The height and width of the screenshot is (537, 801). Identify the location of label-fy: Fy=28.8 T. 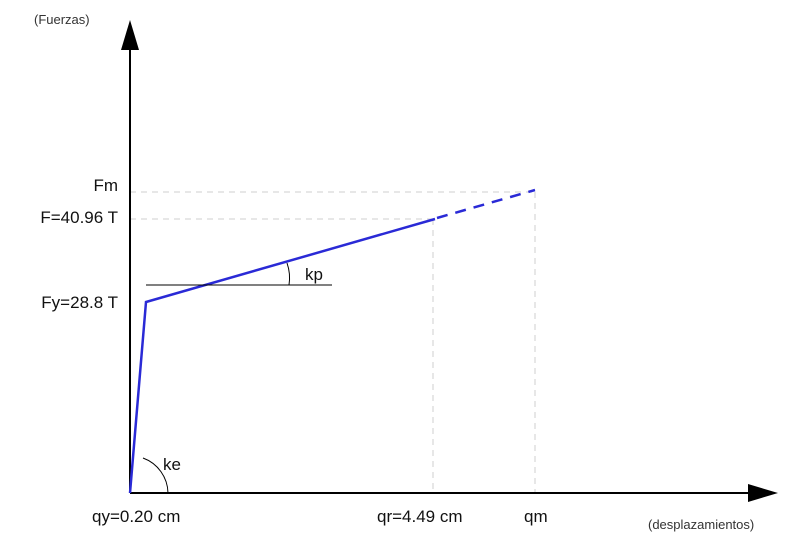
(79, 302).